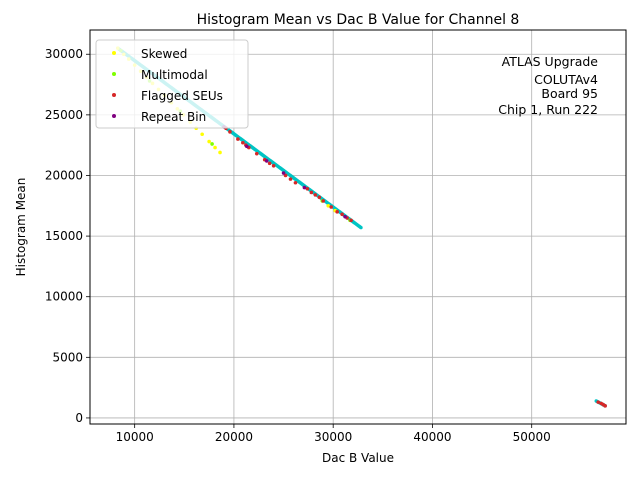 Image resolution: width=640 pixels, height=484 pixels. Describe the element at coordinates (64, 297) in the screenshot. I see `y-tick-label: 10000` at that location.